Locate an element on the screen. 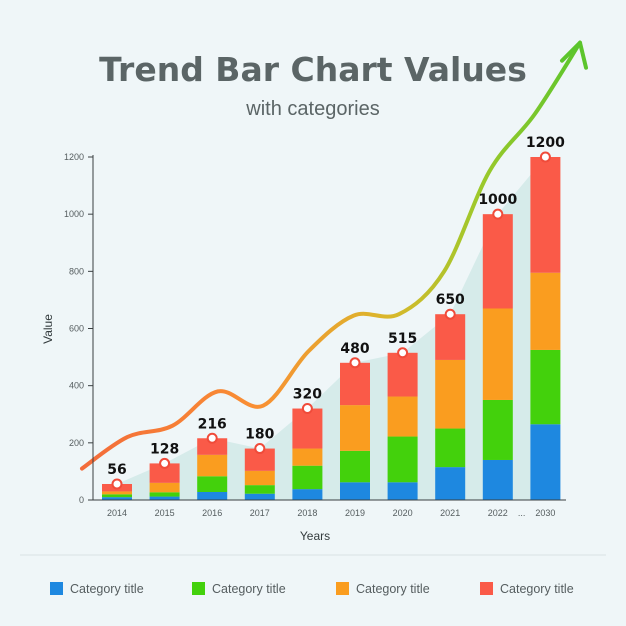 The image size is (626, 626). y-tick-label: 1200 is located at coordinates (74, 157).